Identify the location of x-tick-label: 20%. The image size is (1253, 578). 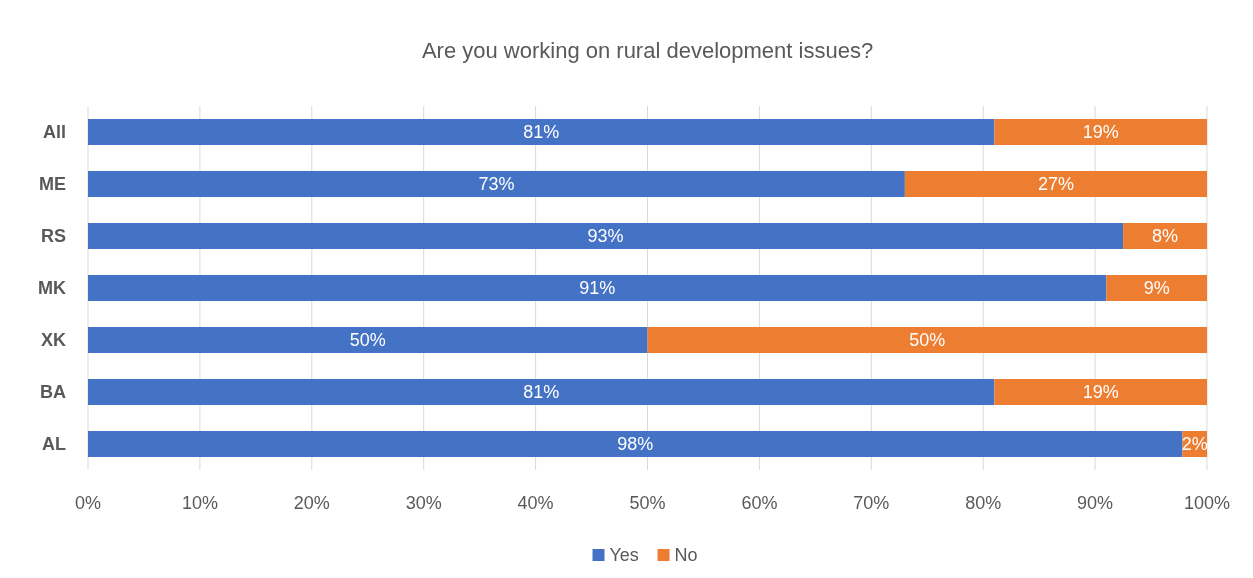
(311, 503).